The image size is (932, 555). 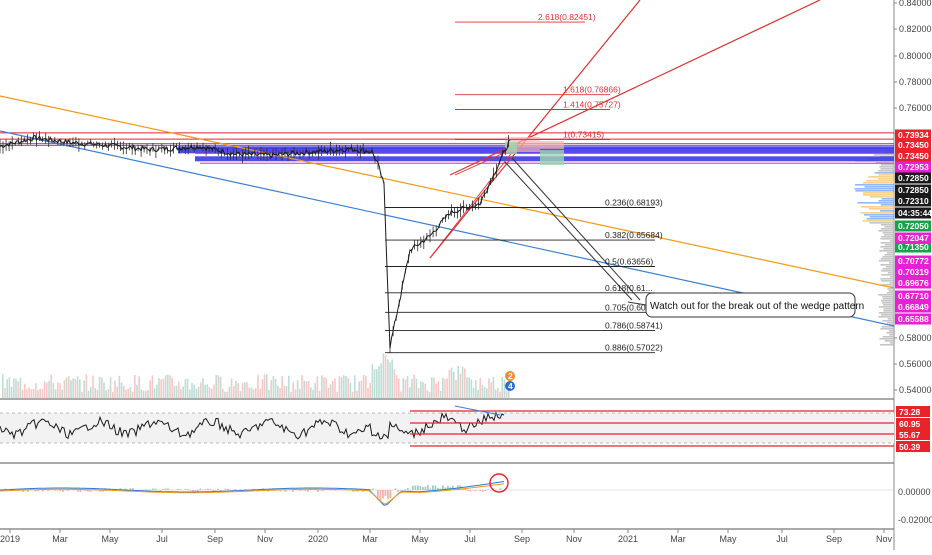 What do you see at coordinates (574, 539) in the screenshot?
I see `x-tick-label: Nov` at bounding box center [574, 539].